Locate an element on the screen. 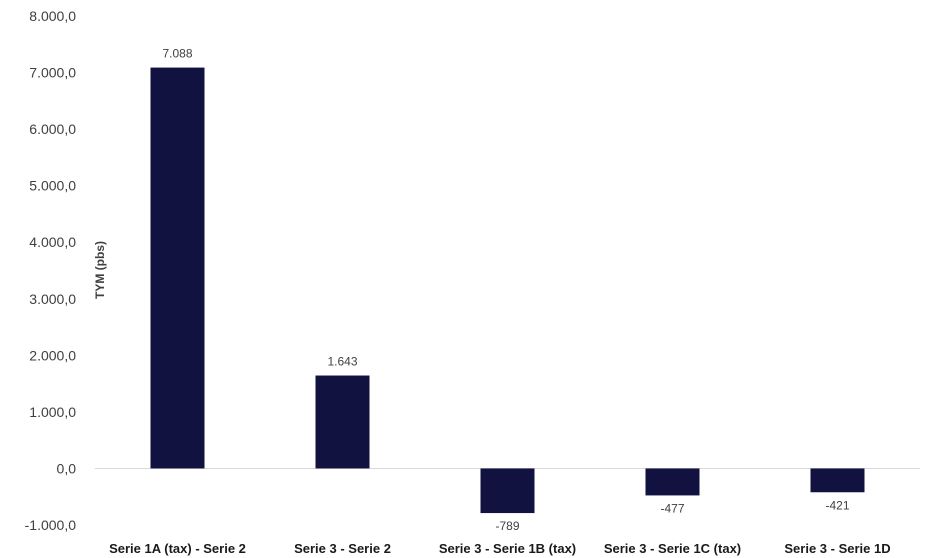 The image size is (931, 558). y-tick-label: 8.000,0 is located at coordinates (52, 16).